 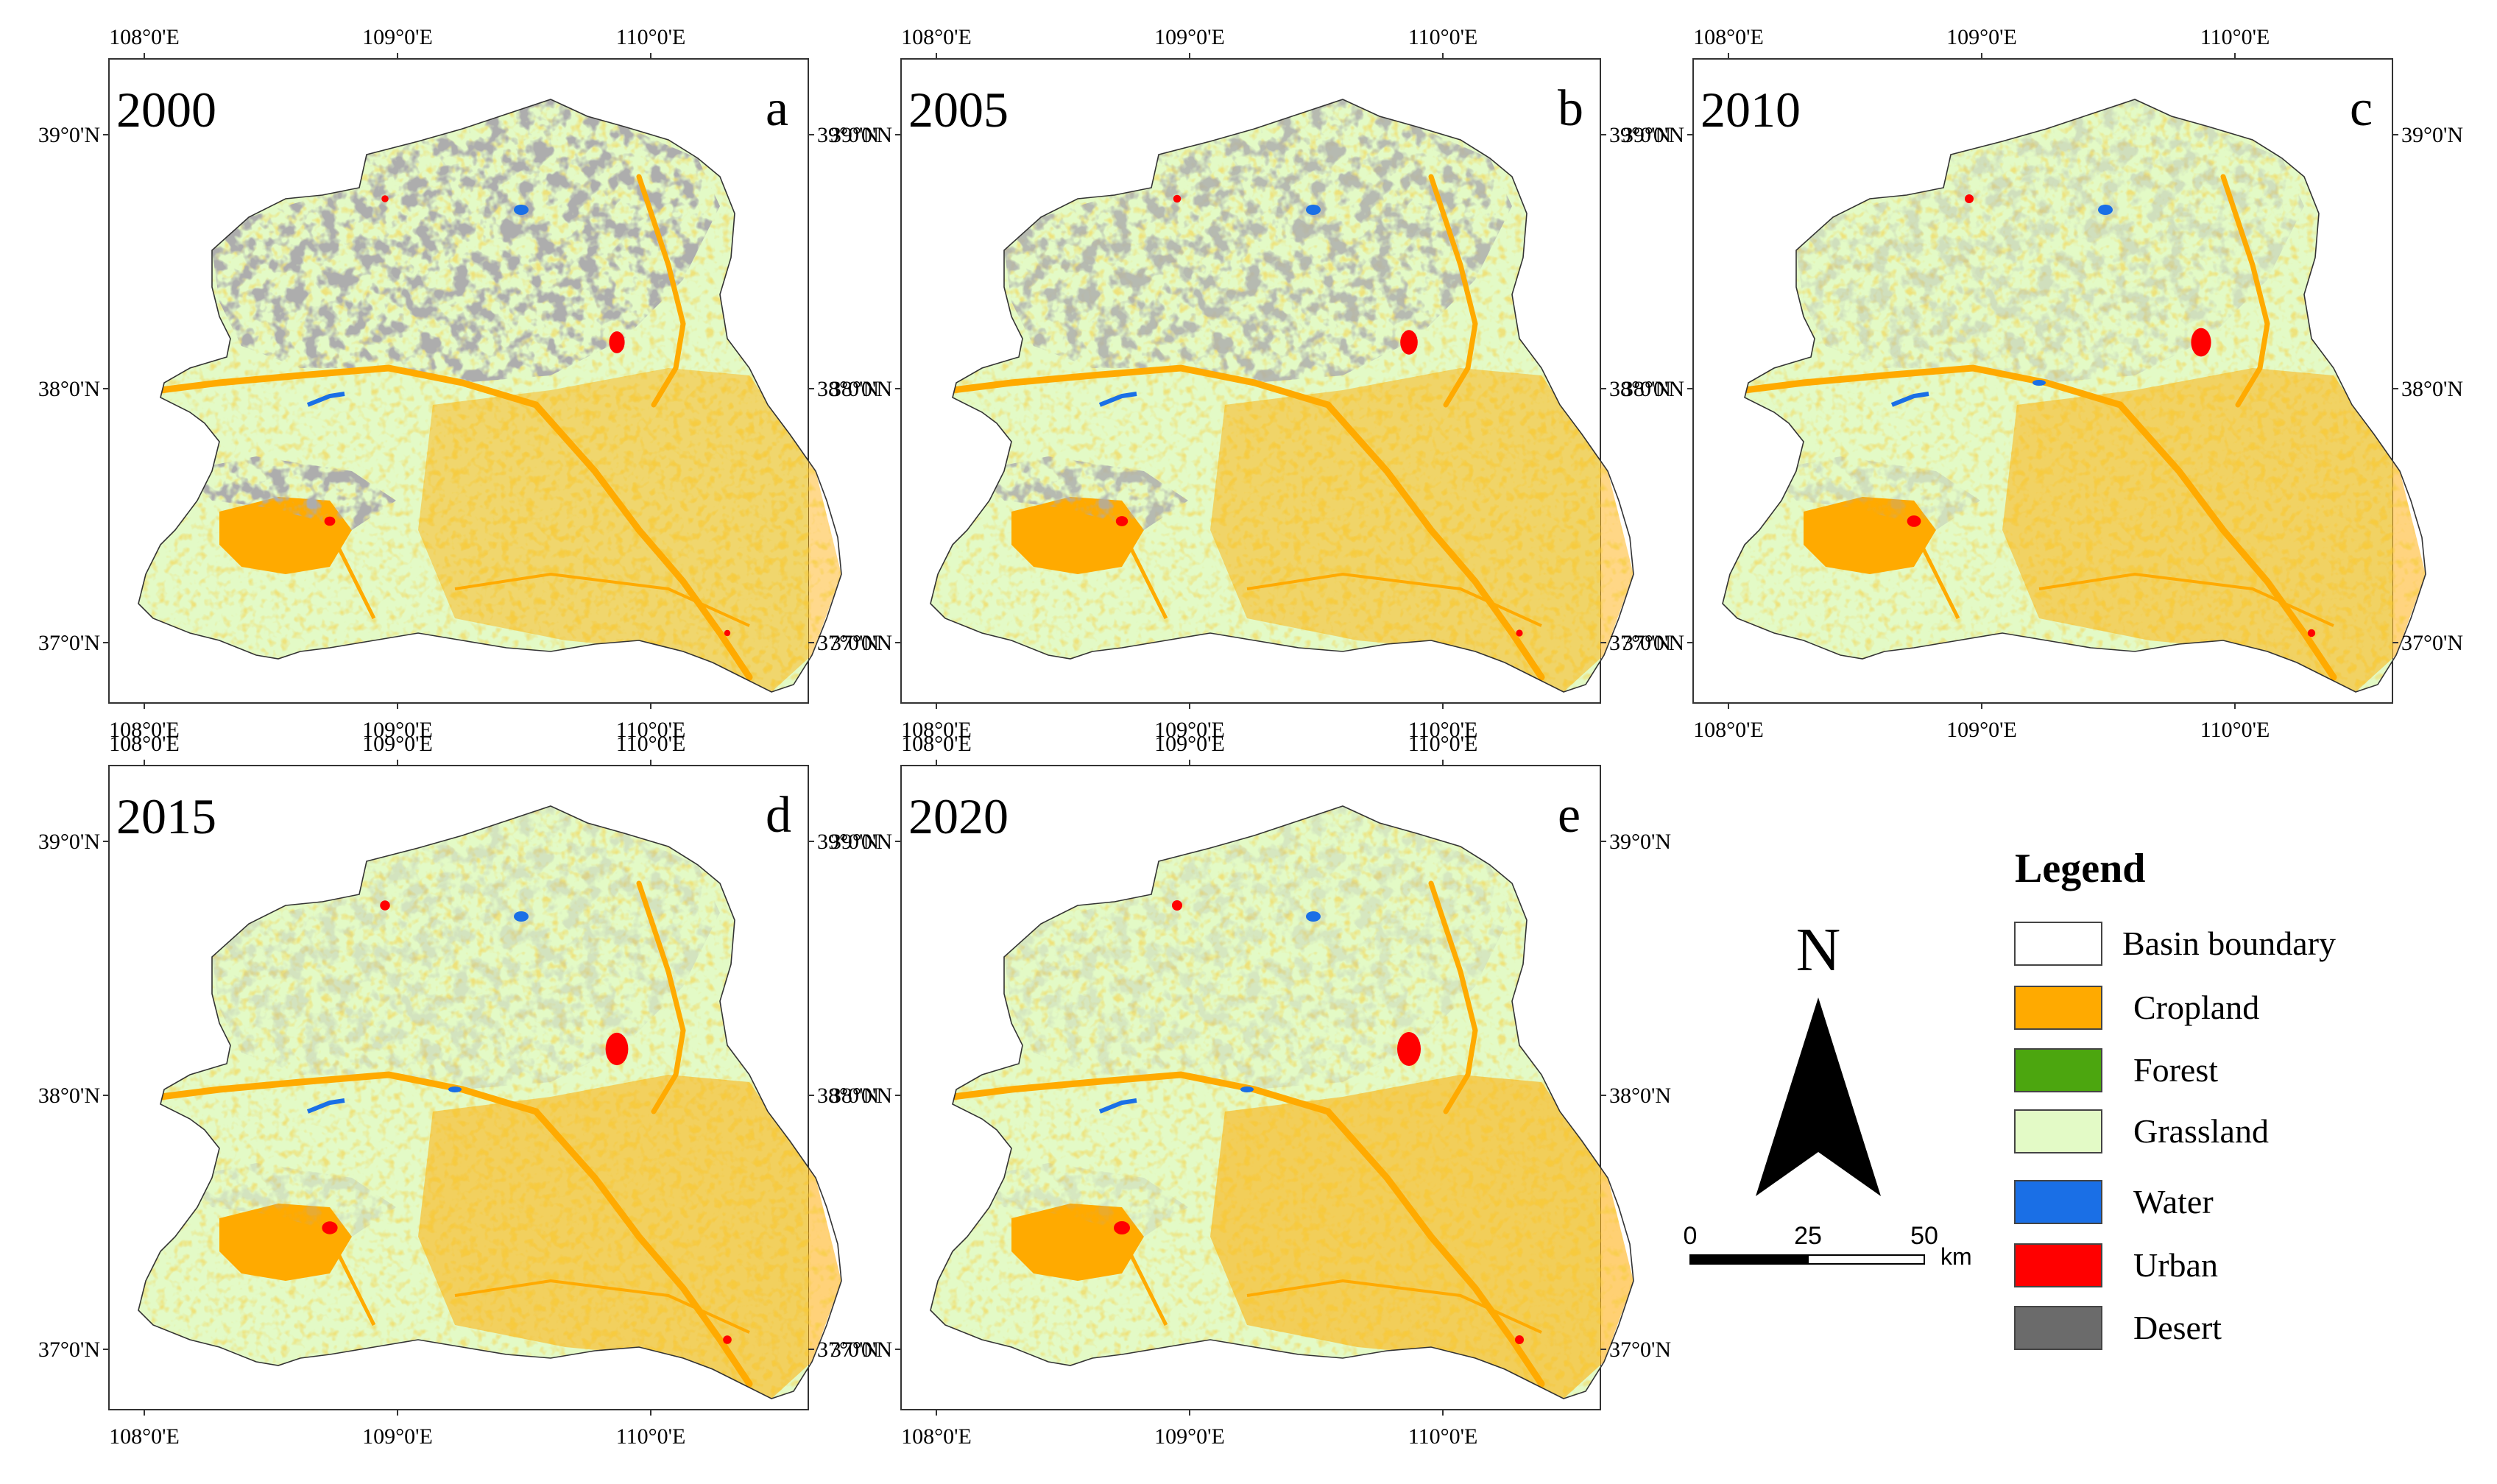 What do you see at coordinates (451, 1021) in the screenshot?
I see `desert-patches` at bounding box center [451, 1021].